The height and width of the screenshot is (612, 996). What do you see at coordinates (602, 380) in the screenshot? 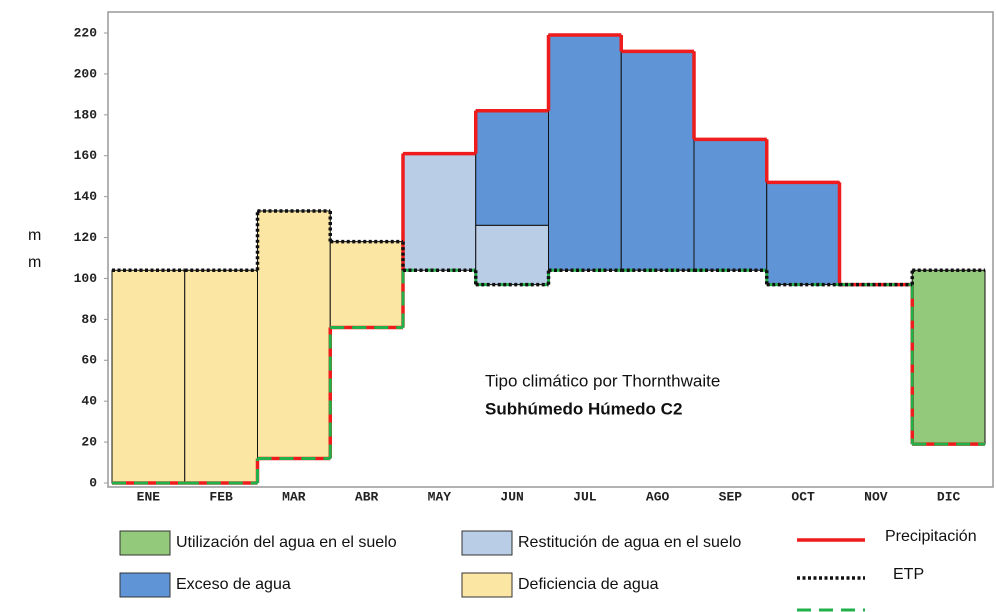
I see `annotation: Tipo climático por Thornthwaite` at bounding box center [602, 380].